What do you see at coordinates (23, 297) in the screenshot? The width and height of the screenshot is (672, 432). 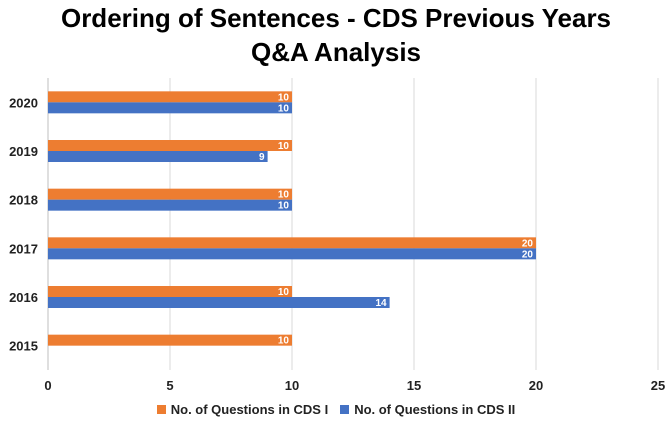 I see `y-tick-label: 2016` at bounding box center [23, 297].